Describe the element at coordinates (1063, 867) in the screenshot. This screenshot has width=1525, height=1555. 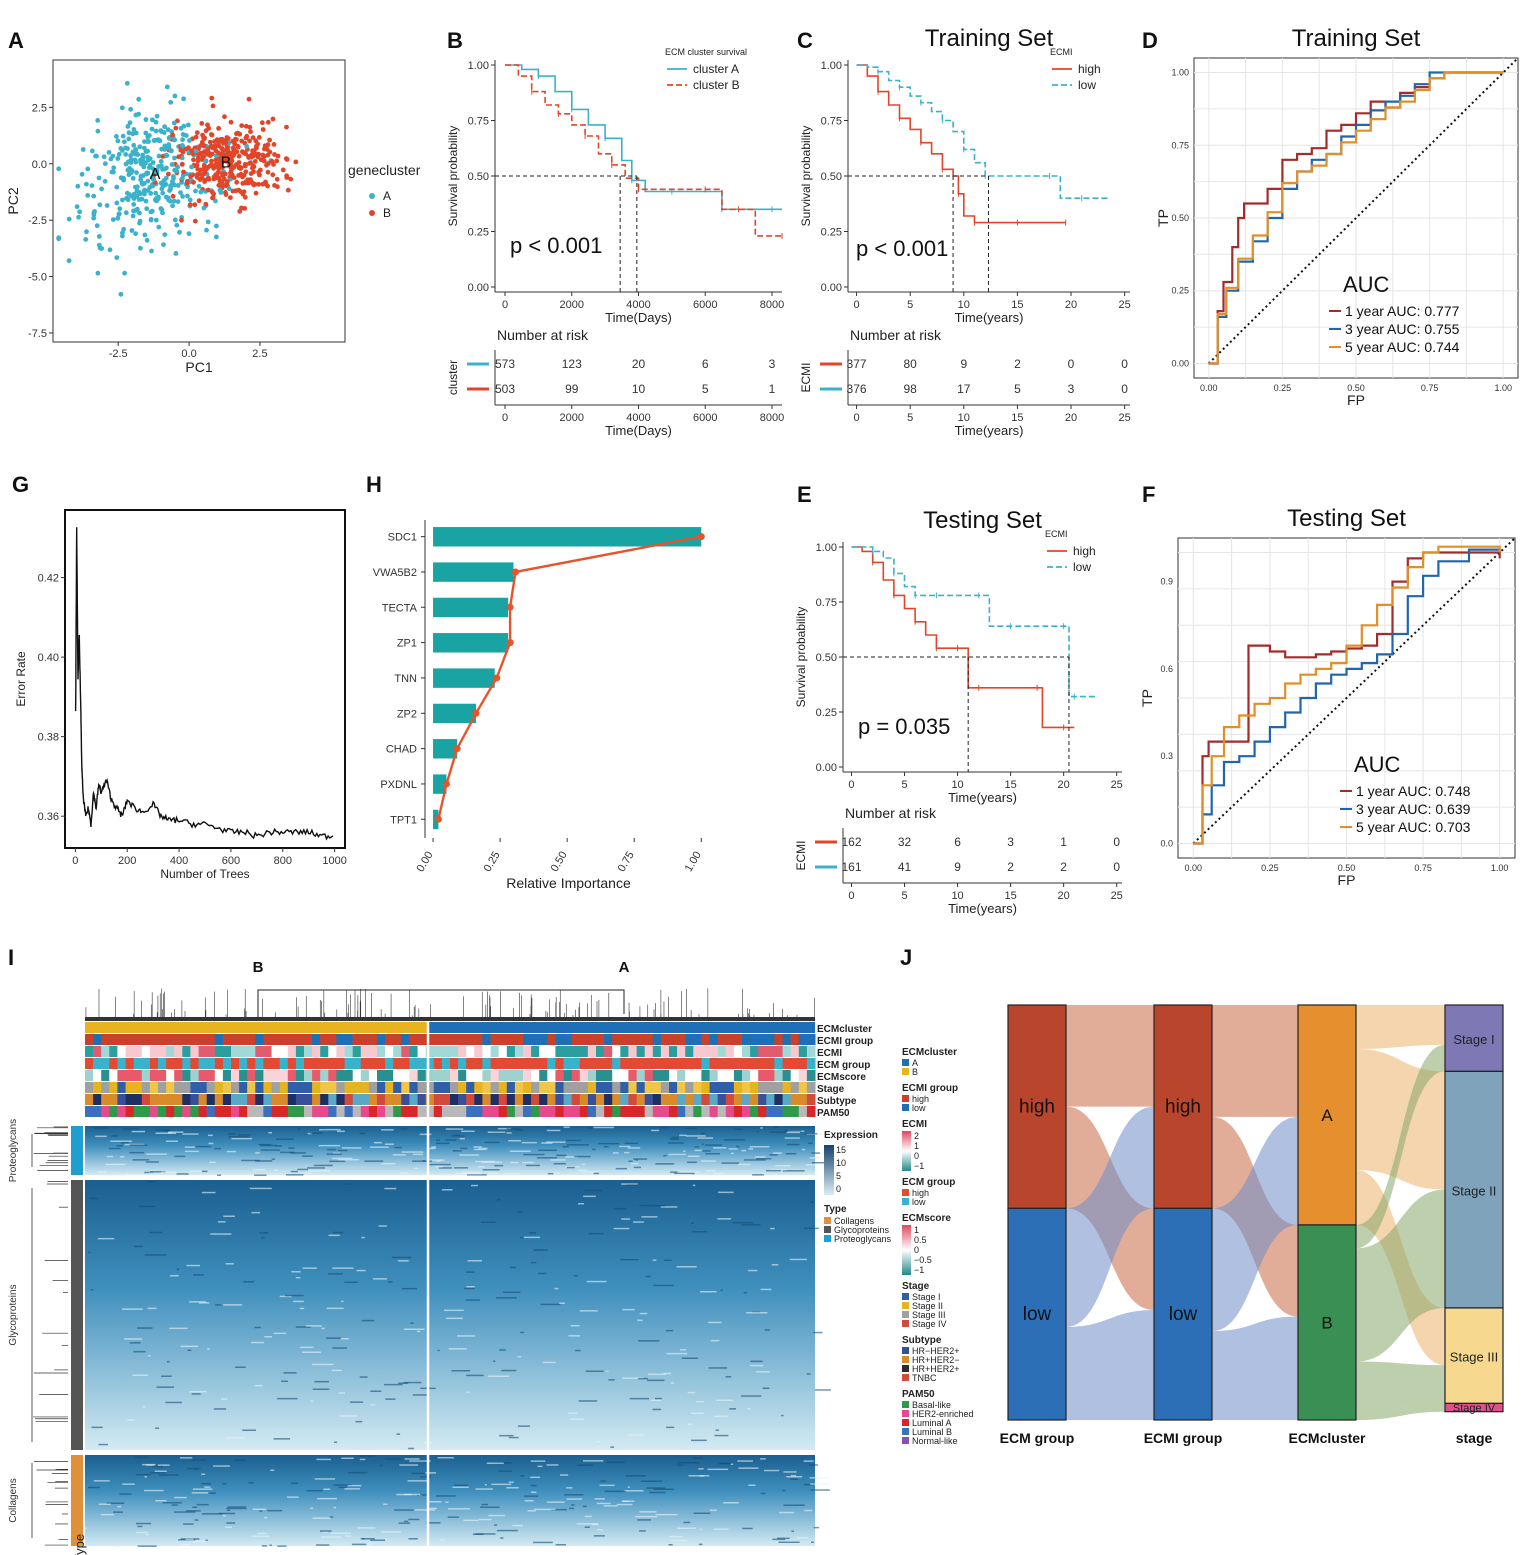
I see `risk-count: 2` at that location.